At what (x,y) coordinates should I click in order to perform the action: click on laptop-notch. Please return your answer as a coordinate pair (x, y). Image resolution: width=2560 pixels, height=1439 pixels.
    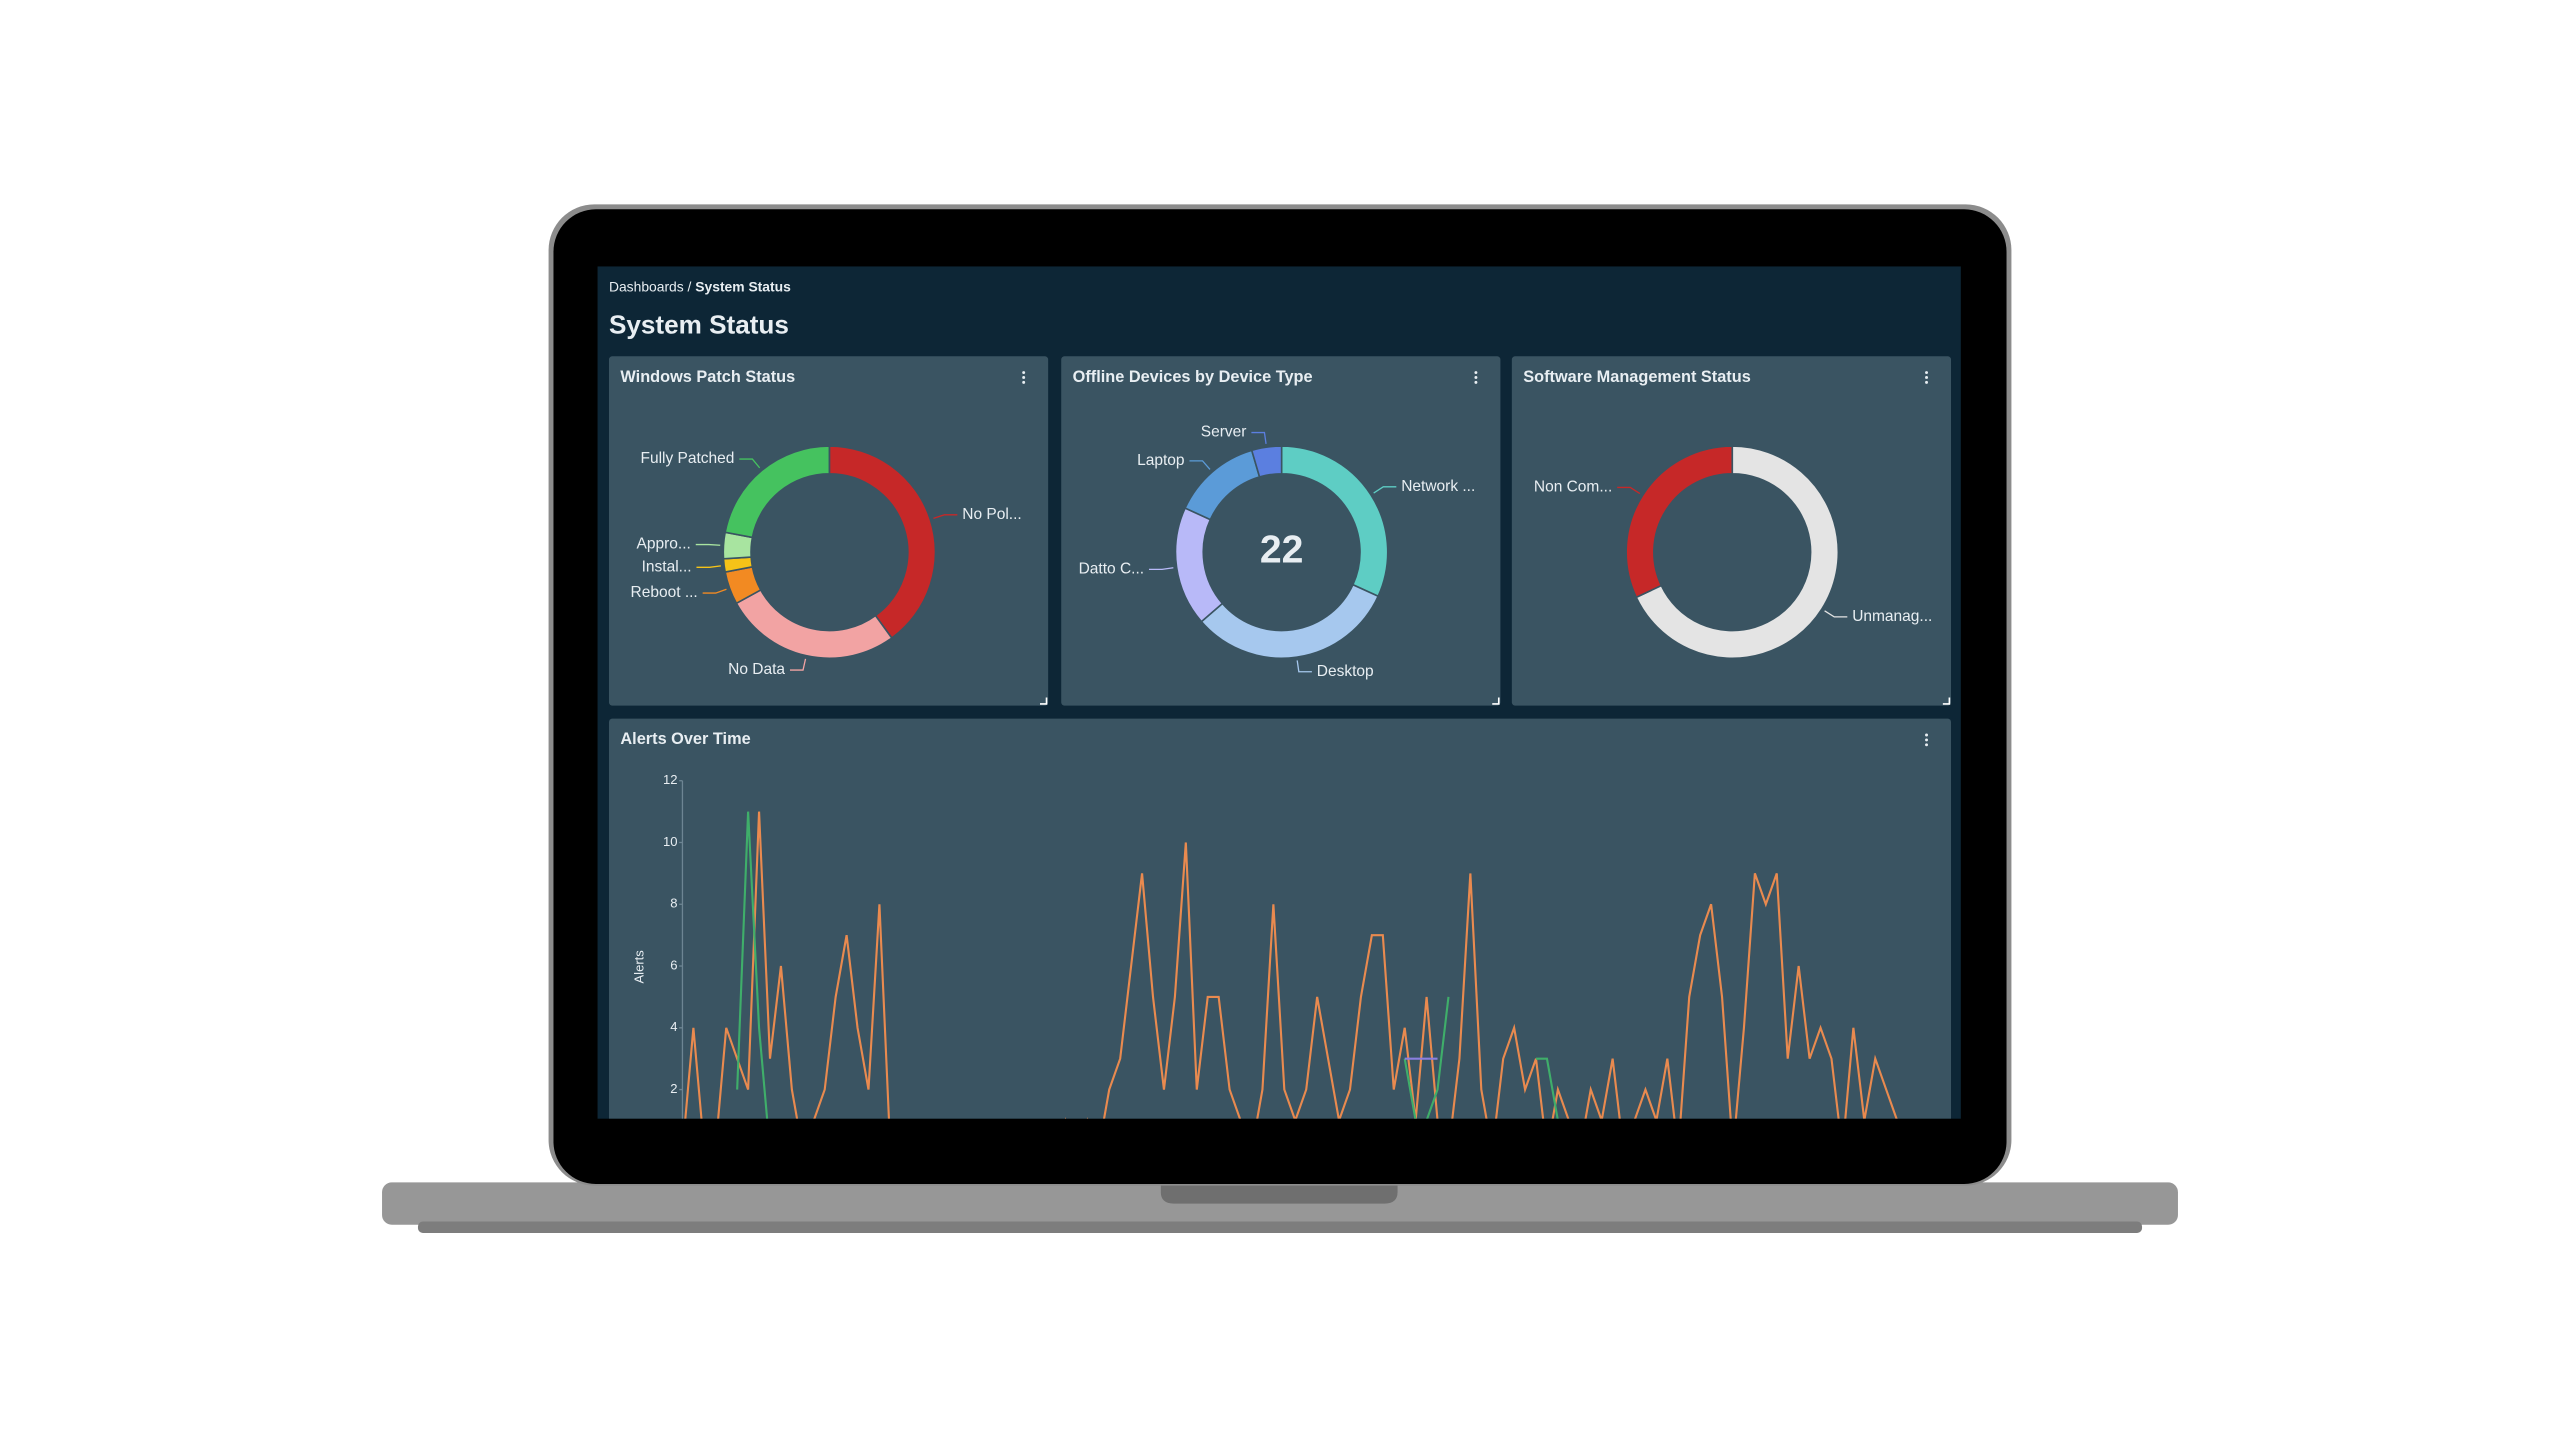
    Looking at the image, I should click on (1279, 1193).